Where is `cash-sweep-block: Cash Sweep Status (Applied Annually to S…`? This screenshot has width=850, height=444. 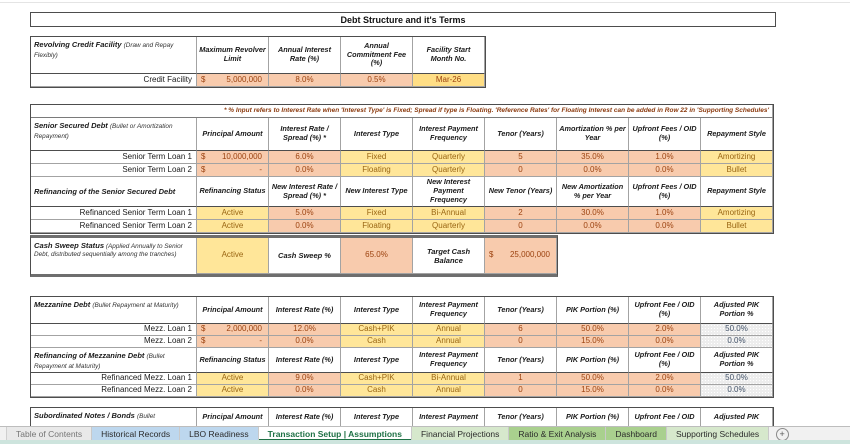
cash-sweep-block: Cash Sweep Status (Applied Annually to S… is located at coordinates (294, 256).